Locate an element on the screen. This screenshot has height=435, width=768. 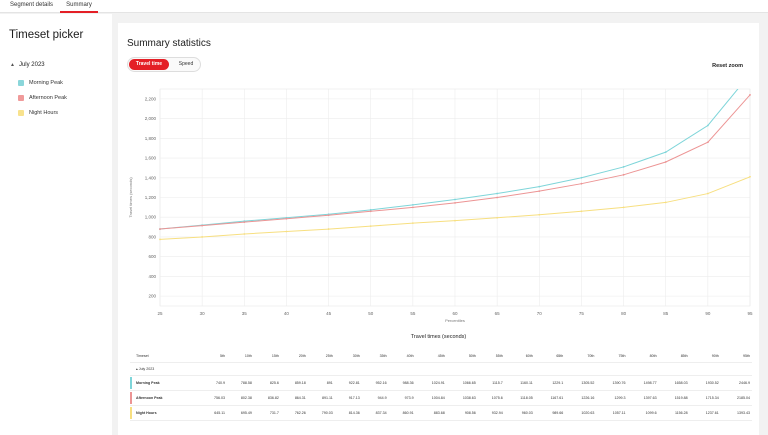
x-axis-label: Percentiles is located at coordinates (455, 320).